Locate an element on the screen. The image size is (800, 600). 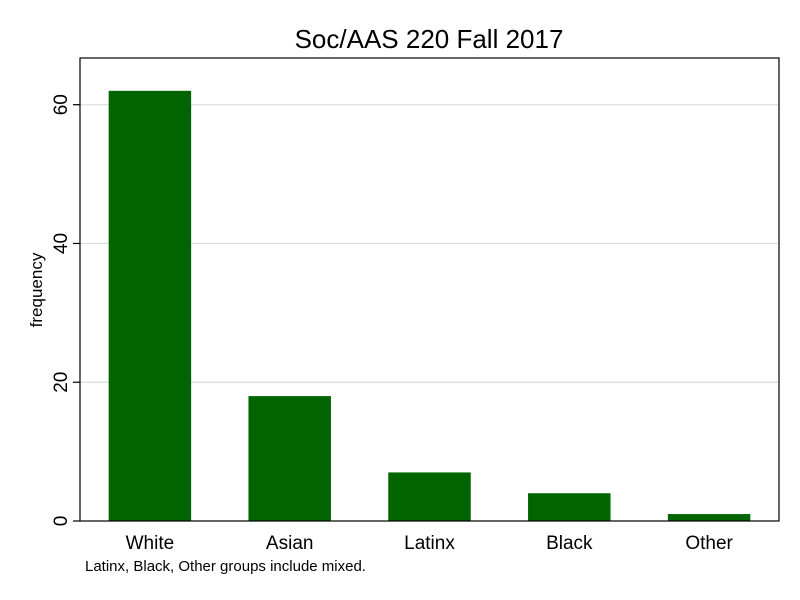
bar-asian is located at coordinates (289, 458).